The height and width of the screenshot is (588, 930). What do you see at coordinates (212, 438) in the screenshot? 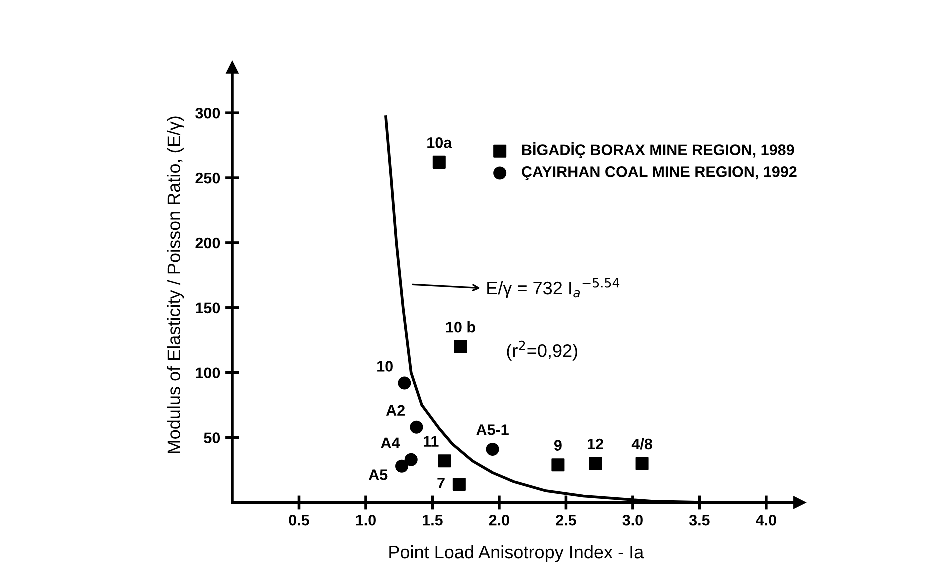
I see `y-tick-label: 50` at bounding box center [212, 438].